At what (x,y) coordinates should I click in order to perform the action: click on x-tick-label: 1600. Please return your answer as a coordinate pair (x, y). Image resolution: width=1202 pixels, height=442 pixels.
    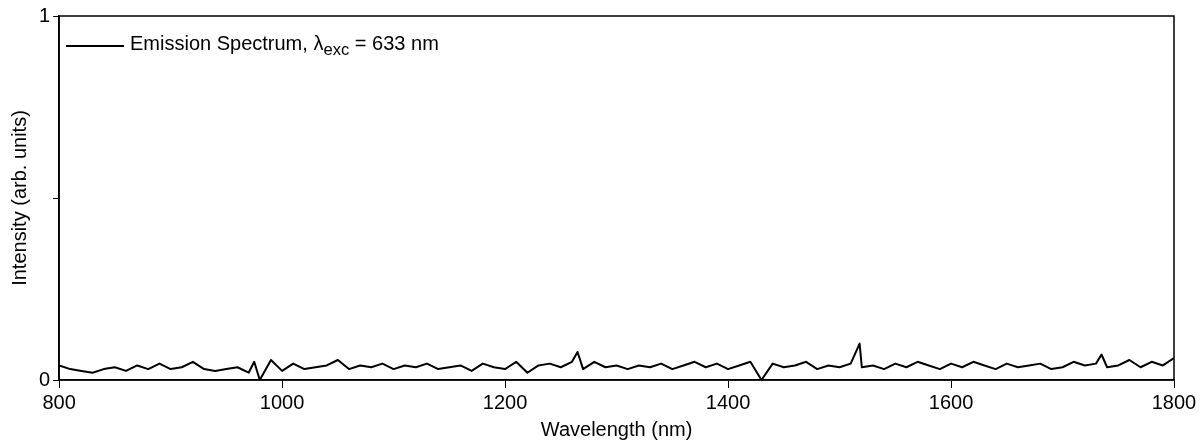
    Looking at the image, I should click on (951, 401).